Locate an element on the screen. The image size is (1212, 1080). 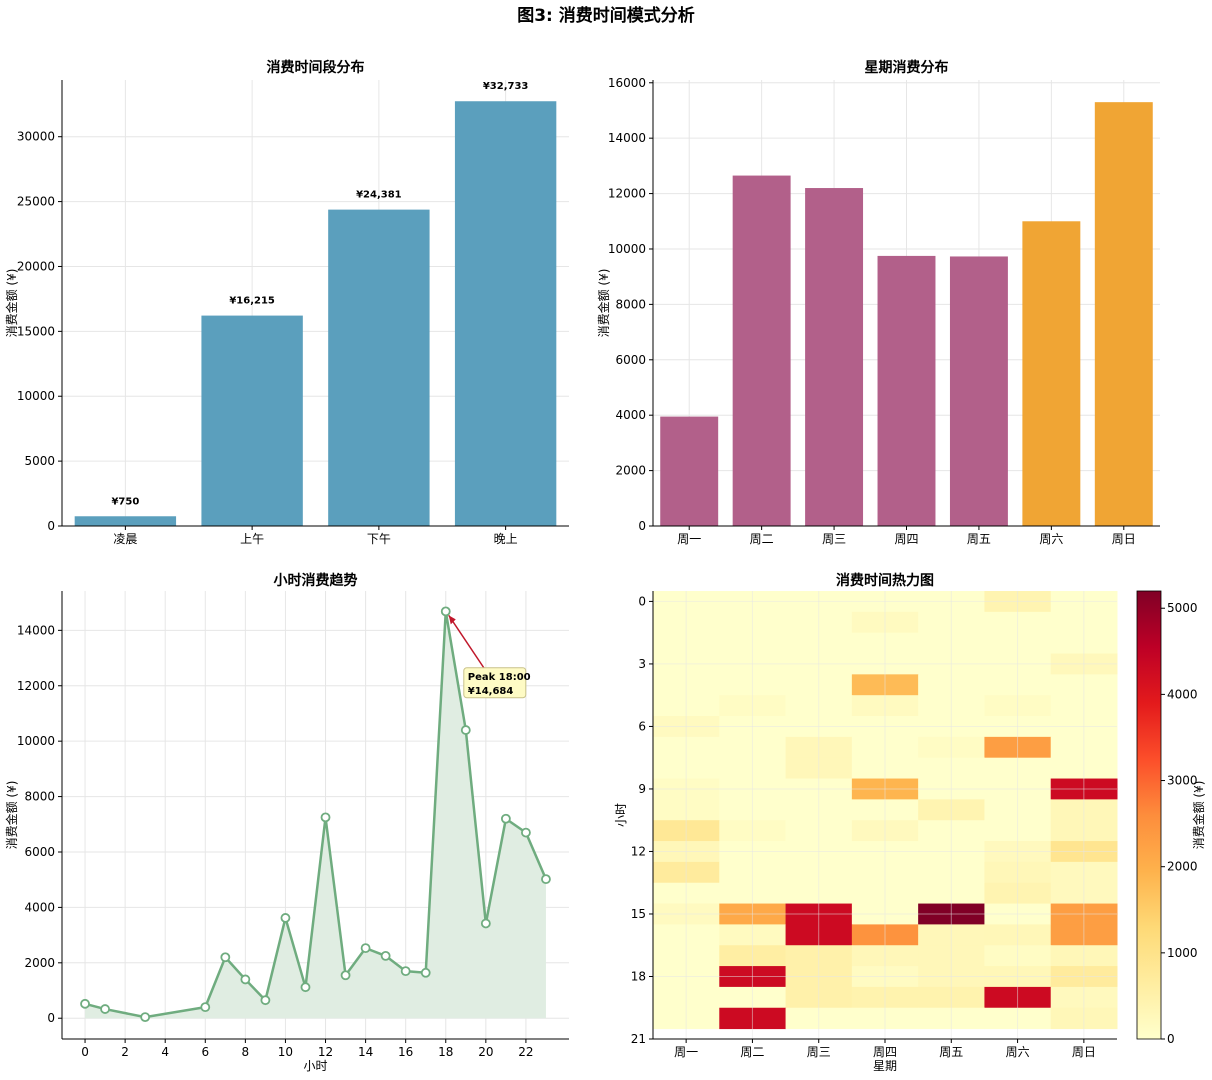
annotation-text-line1: Peak 18:00 is located at coordinates (499, 677).